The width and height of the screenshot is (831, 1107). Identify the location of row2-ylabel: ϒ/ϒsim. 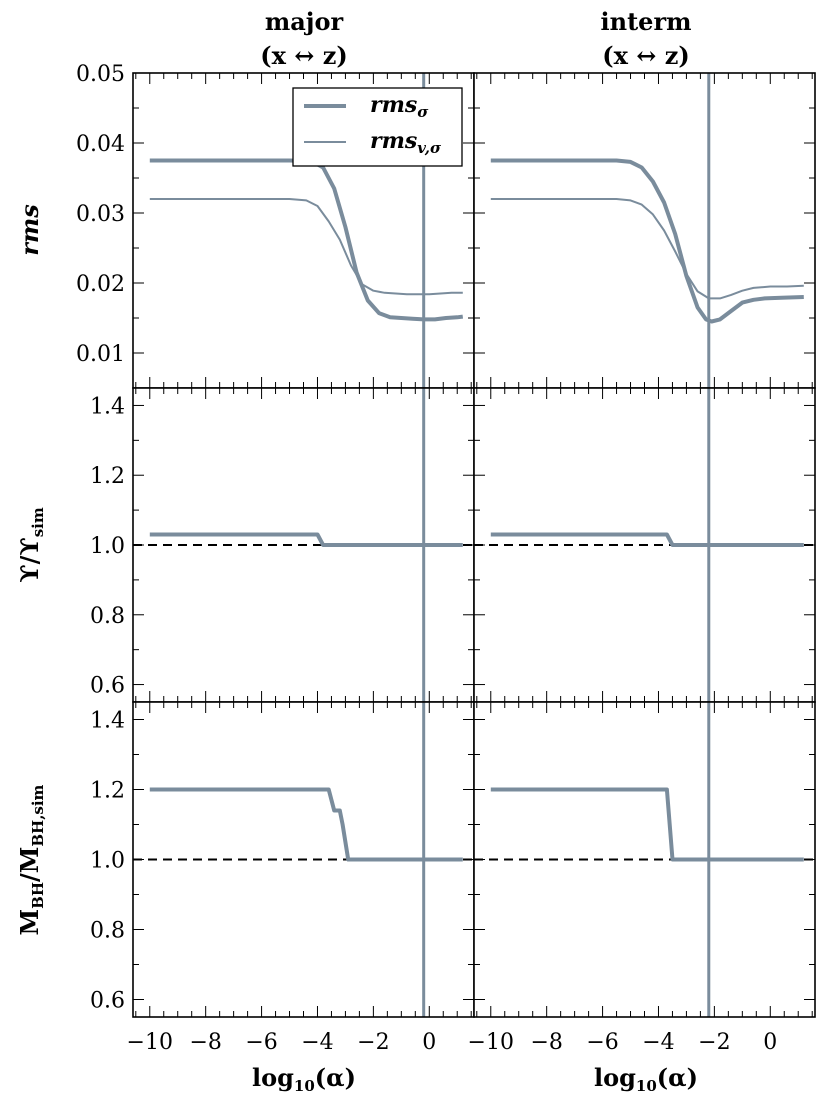
(31, 545).